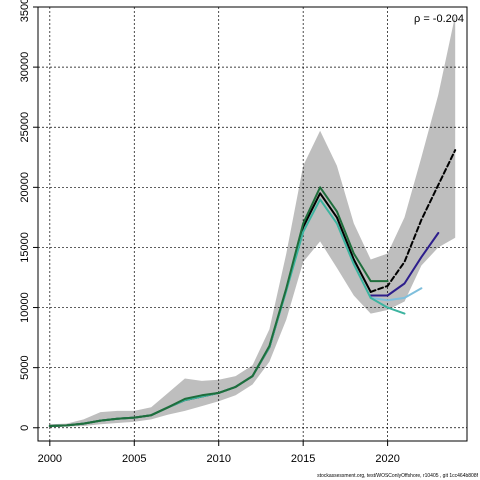 Image resolution: width=480 pixels, height=480 pixels. What do you see at coordinates (25, 67) in the screenshot?
I see `y-tick-label: 30000` at bounding box center [25, 67].